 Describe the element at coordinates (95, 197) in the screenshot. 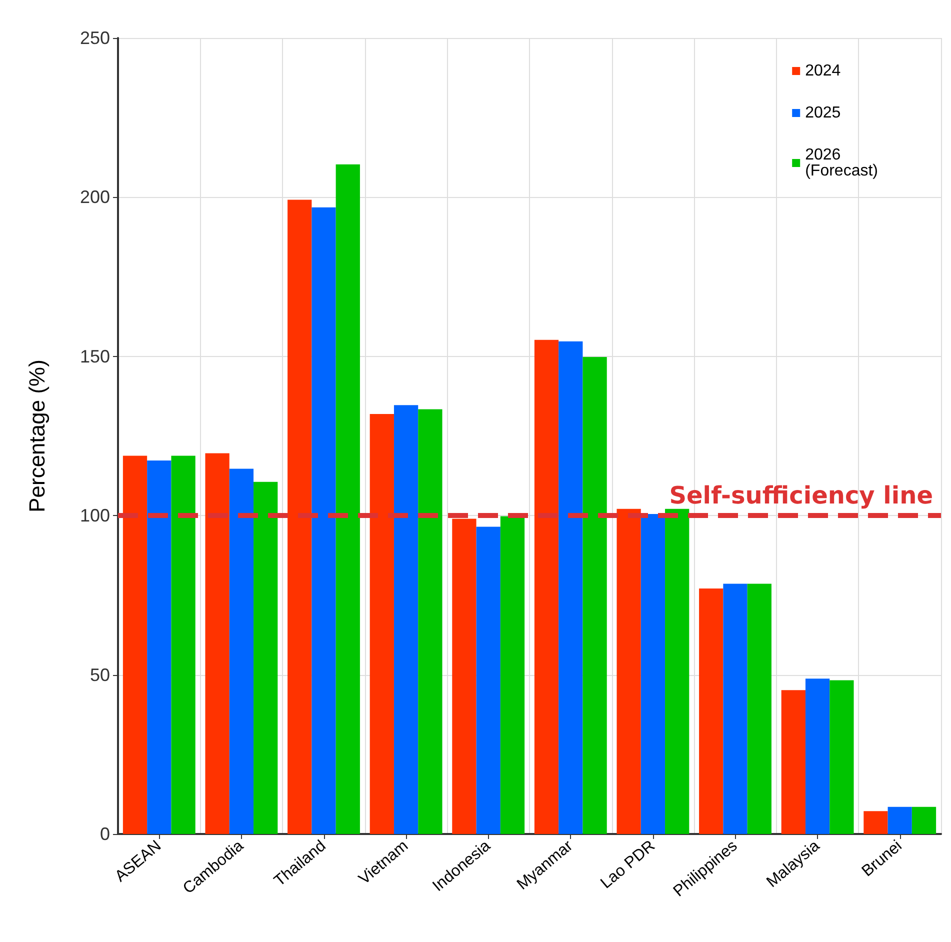

I see `y-tick-label: 200` at that location.